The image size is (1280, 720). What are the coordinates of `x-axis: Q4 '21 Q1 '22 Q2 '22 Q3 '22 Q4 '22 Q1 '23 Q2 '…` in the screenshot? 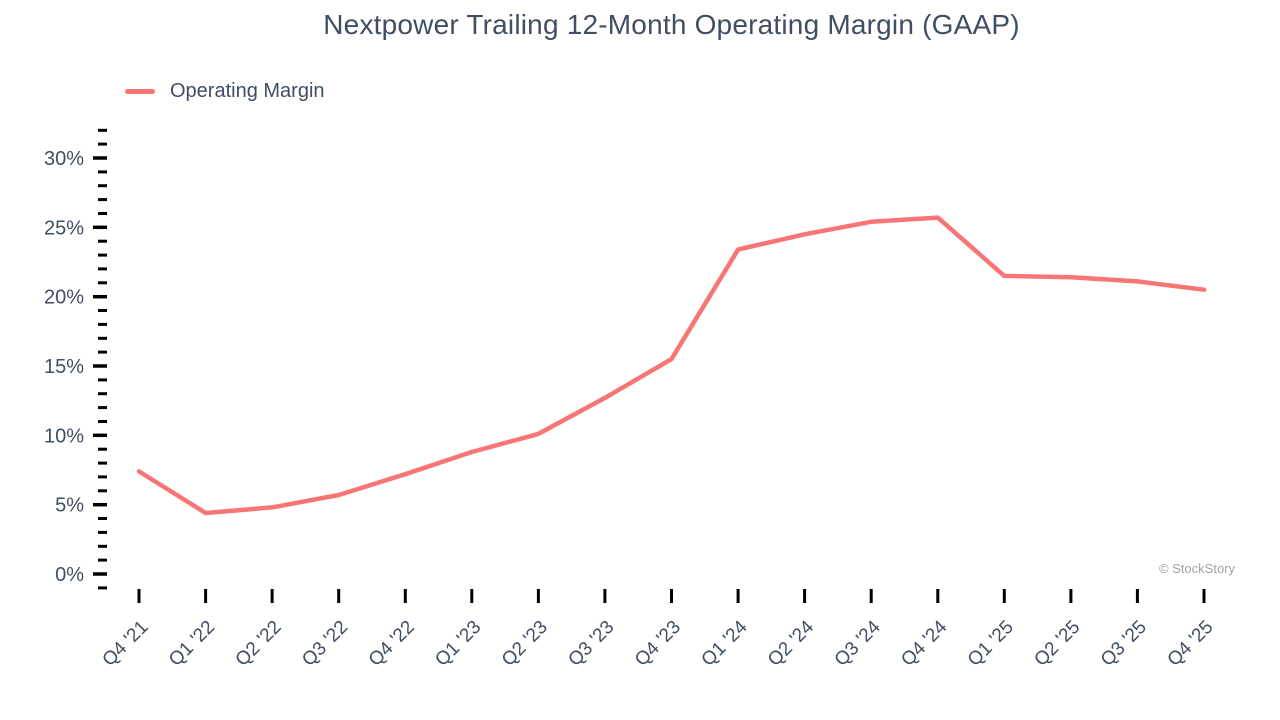 It's located at (658, 630).